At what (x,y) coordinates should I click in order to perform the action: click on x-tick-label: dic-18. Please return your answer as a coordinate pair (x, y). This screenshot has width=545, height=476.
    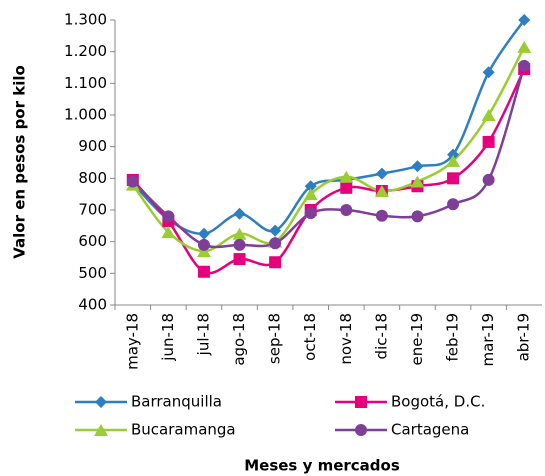
    Looking at the image, I should click on (381, 336).